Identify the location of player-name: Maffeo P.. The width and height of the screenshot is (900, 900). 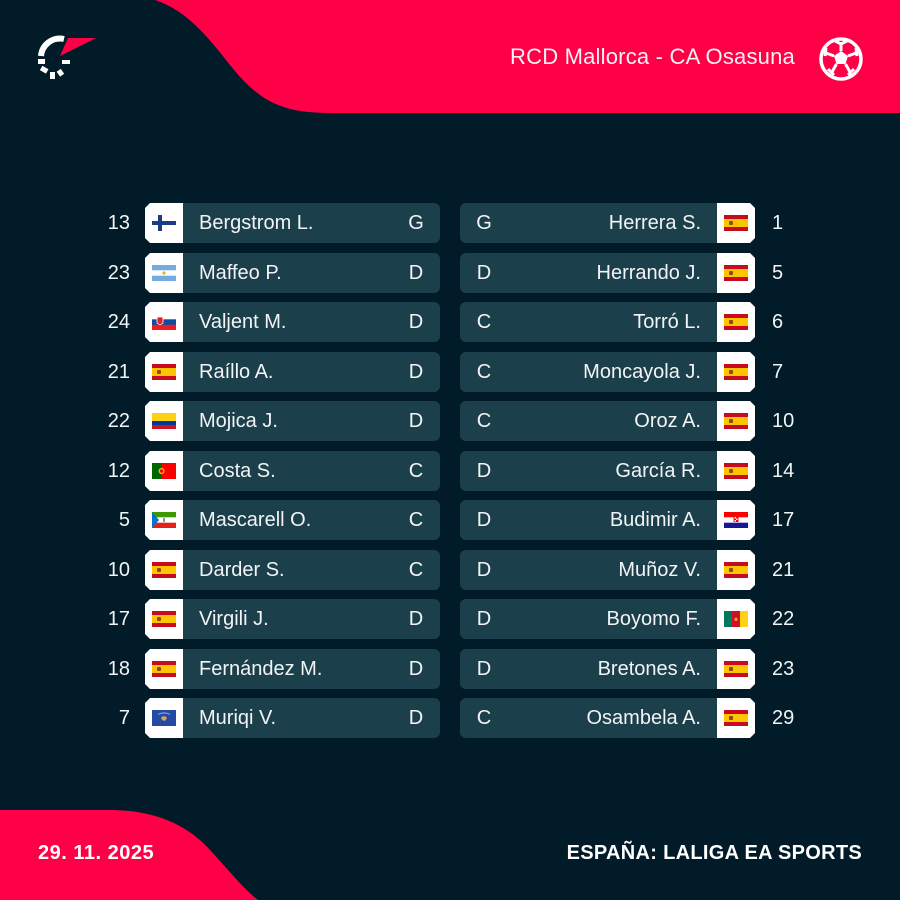
(240, 273).